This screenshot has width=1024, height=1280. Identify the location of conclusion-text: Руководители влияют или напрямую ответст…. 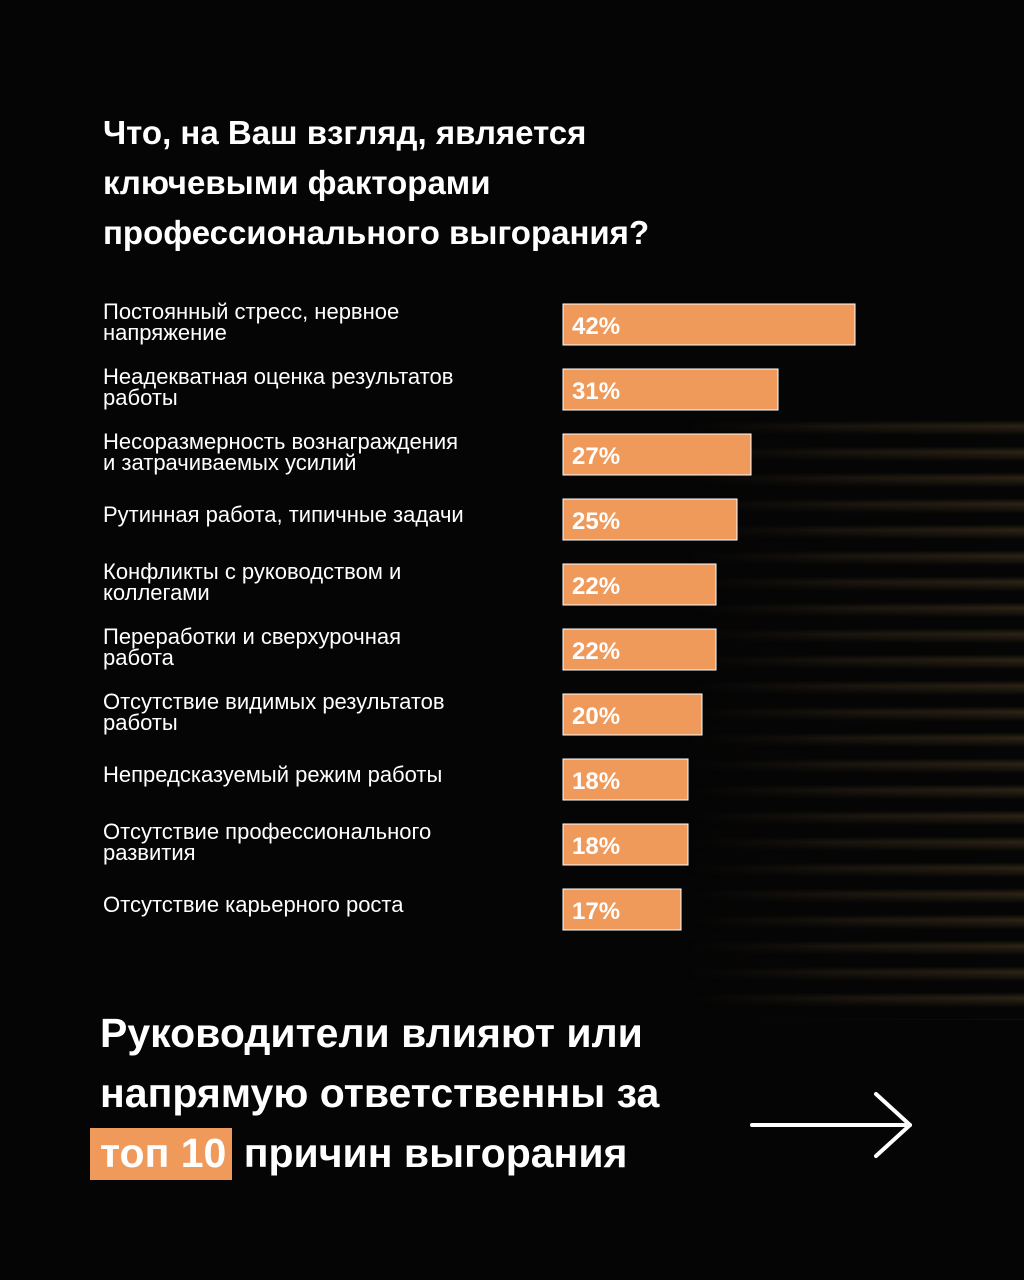
(415, 1093).